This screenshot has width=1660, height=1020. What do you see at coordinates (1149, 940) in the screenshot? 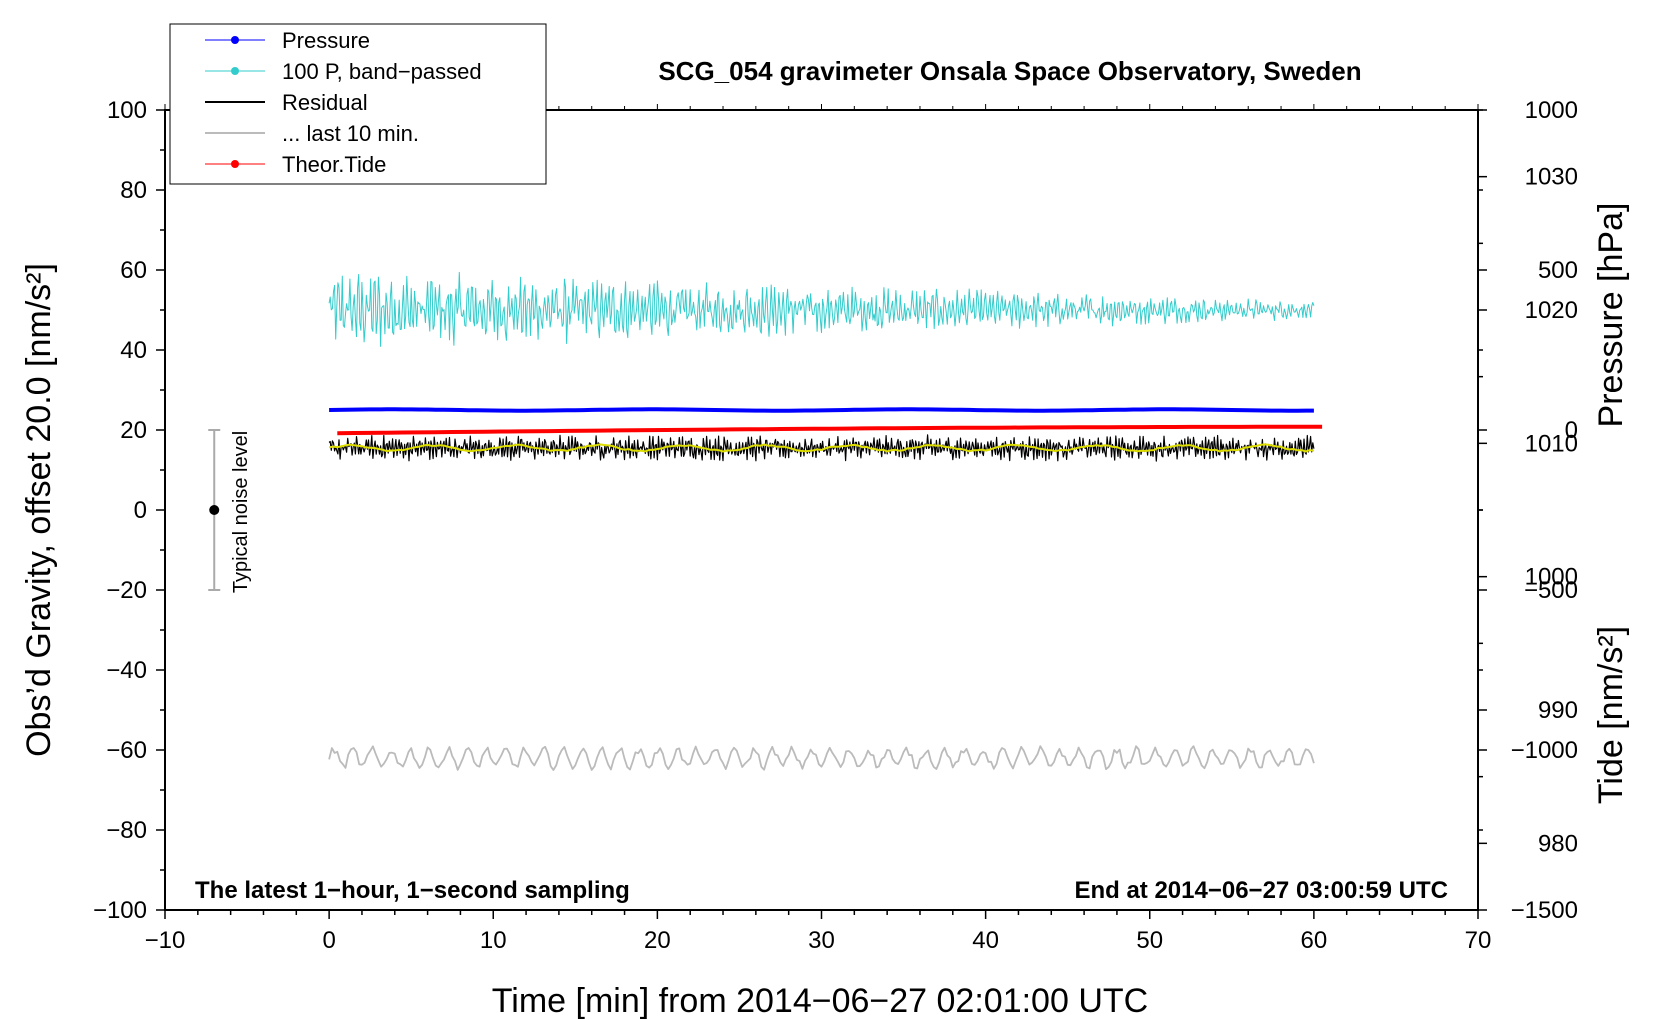
I see `x-tick-label: 50` at bounding box center [1149, 940].